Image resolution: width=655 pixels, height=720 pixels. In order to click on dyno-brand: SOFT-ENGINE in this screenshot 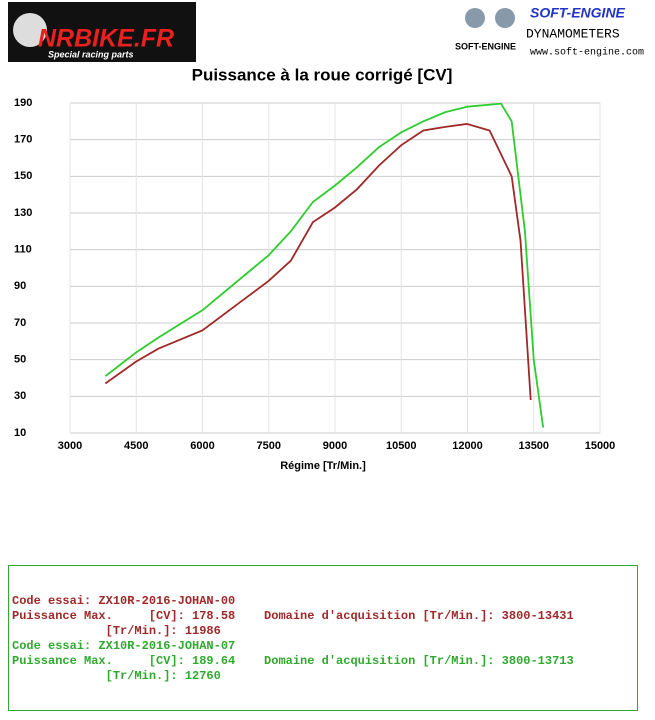, I will do `click(578, 13)`.